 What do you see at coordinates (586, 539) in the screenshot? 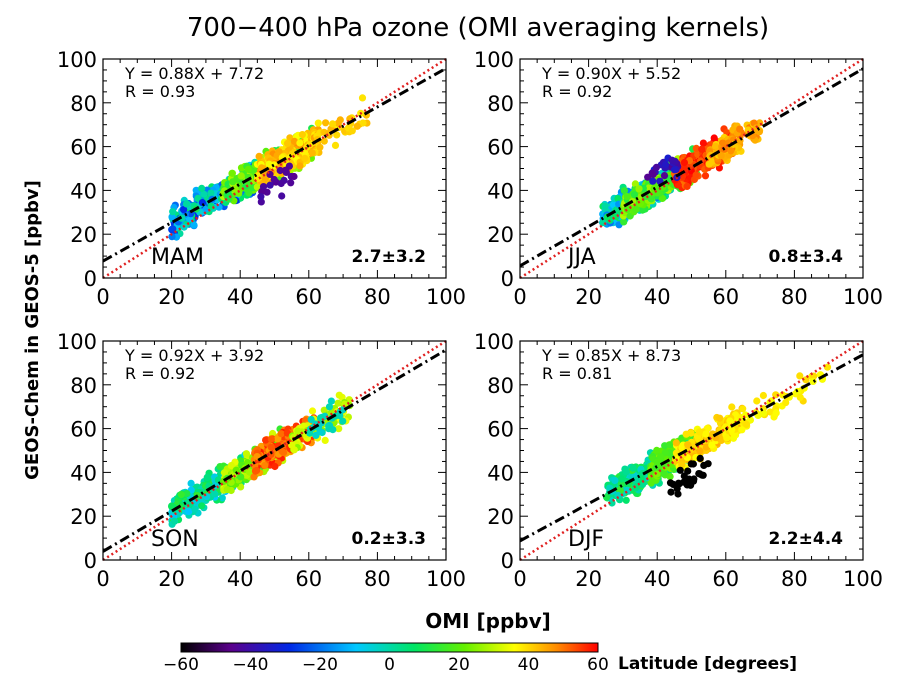
I see `season-label: DJF` at bounding box center [586, 539].